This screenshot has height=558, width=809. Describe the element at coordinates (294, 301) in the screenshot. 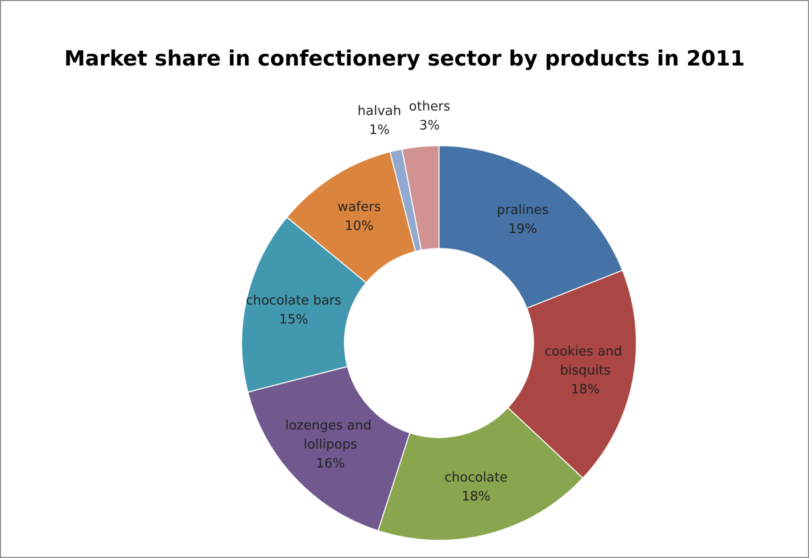

I see `slice-label: chocolate bars` at that location.